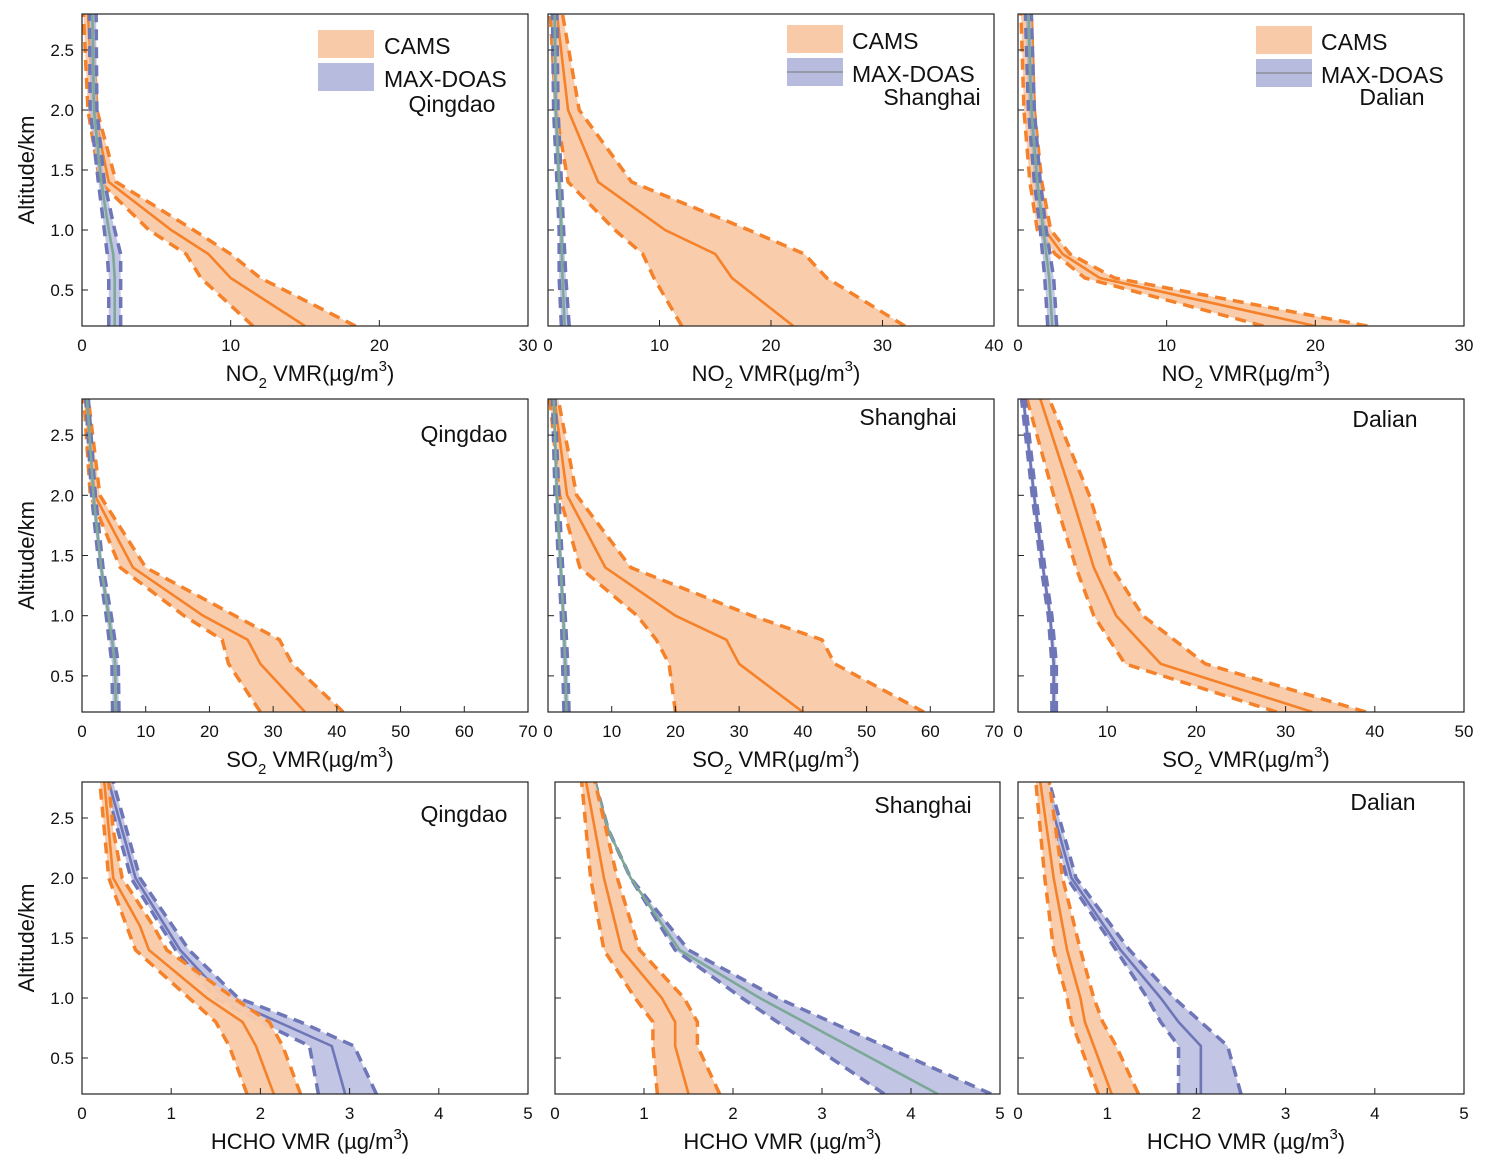  Describe the element at coordinates (400, 731) in the screenshot. I see `x-tick-label: 50` at that location.